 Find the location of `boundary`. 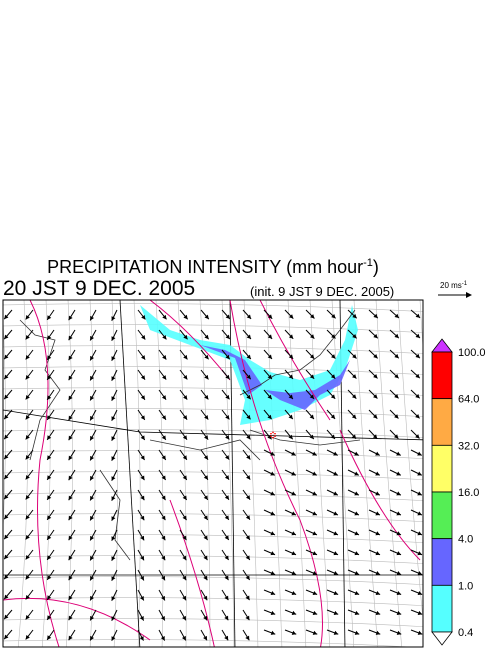

boundary is located at coordinates (130, 473).